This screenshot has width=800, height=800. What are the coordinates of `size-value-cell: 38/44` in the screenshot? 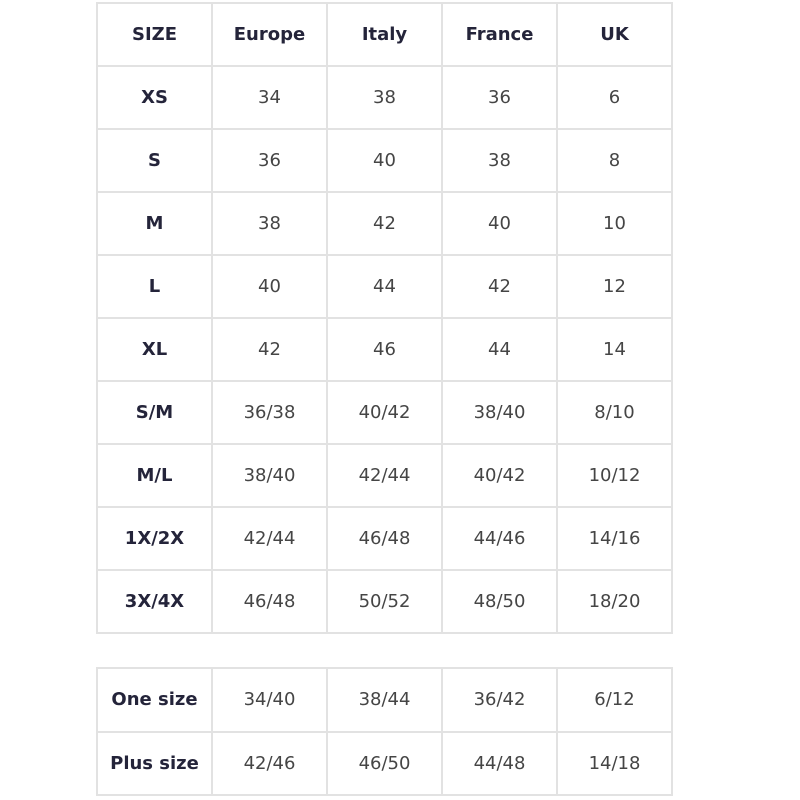 It's located at (384, 700).